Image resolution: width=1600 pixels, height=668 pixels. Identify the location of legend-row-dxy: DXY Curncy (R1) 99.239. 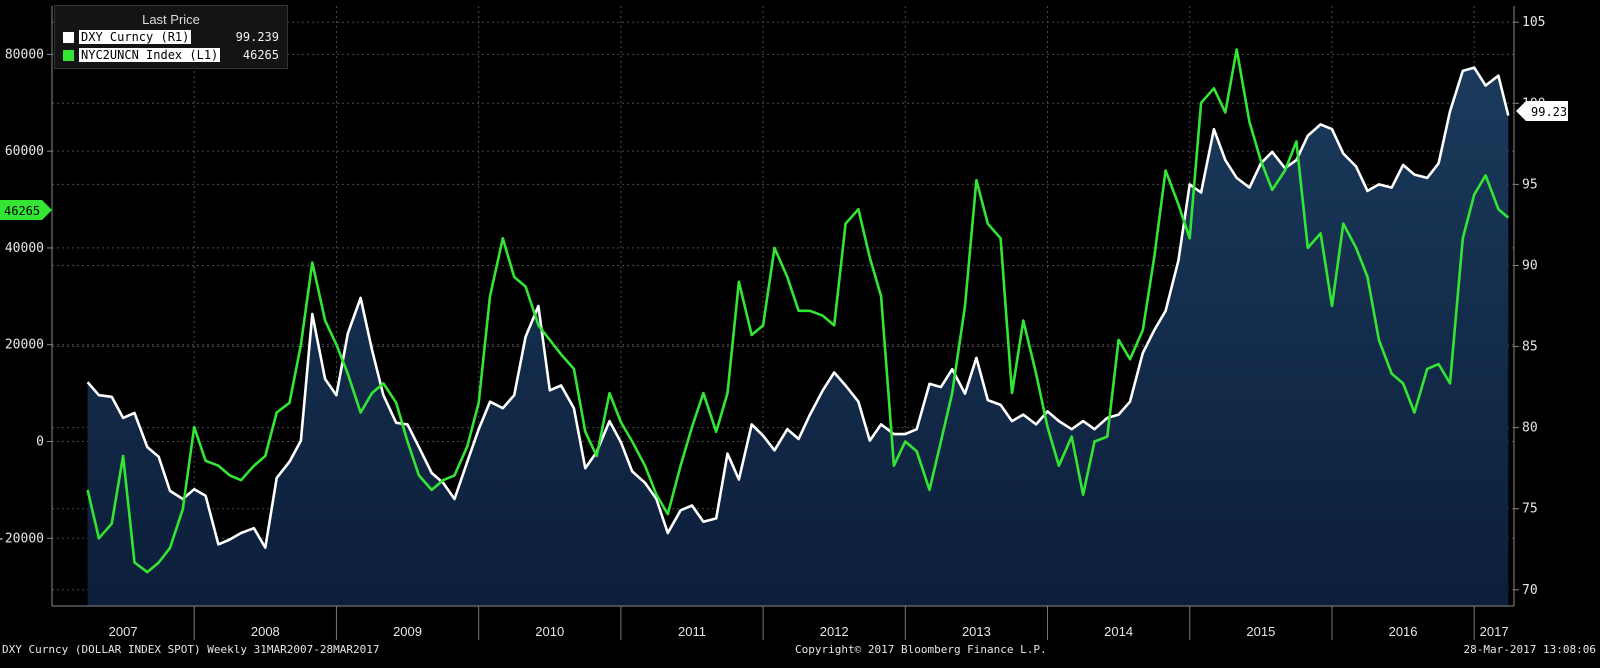
(171, 38).